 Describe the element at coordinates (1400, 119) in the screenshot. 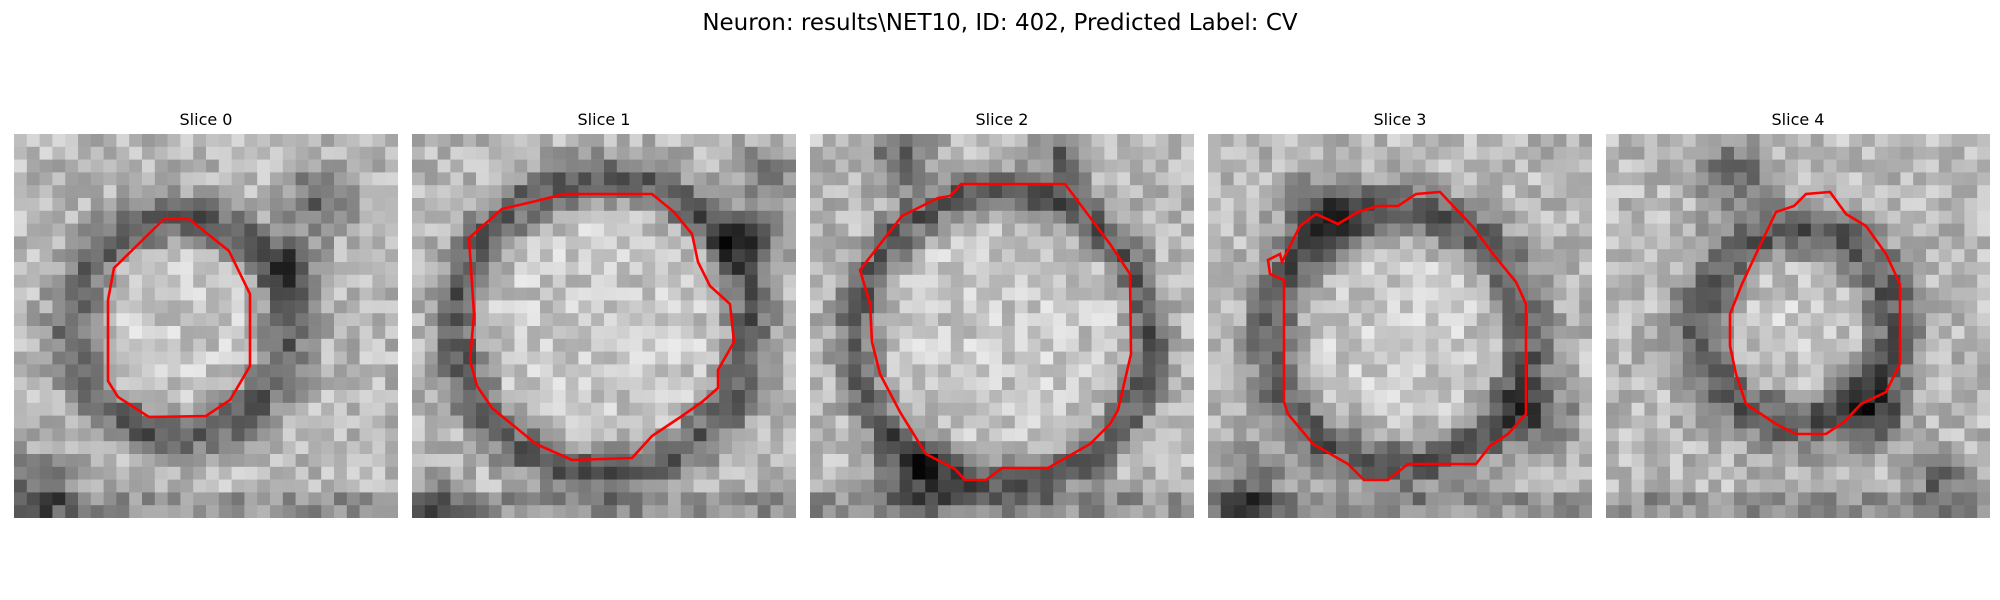

I see `slice-title: Slice 3` at that location.